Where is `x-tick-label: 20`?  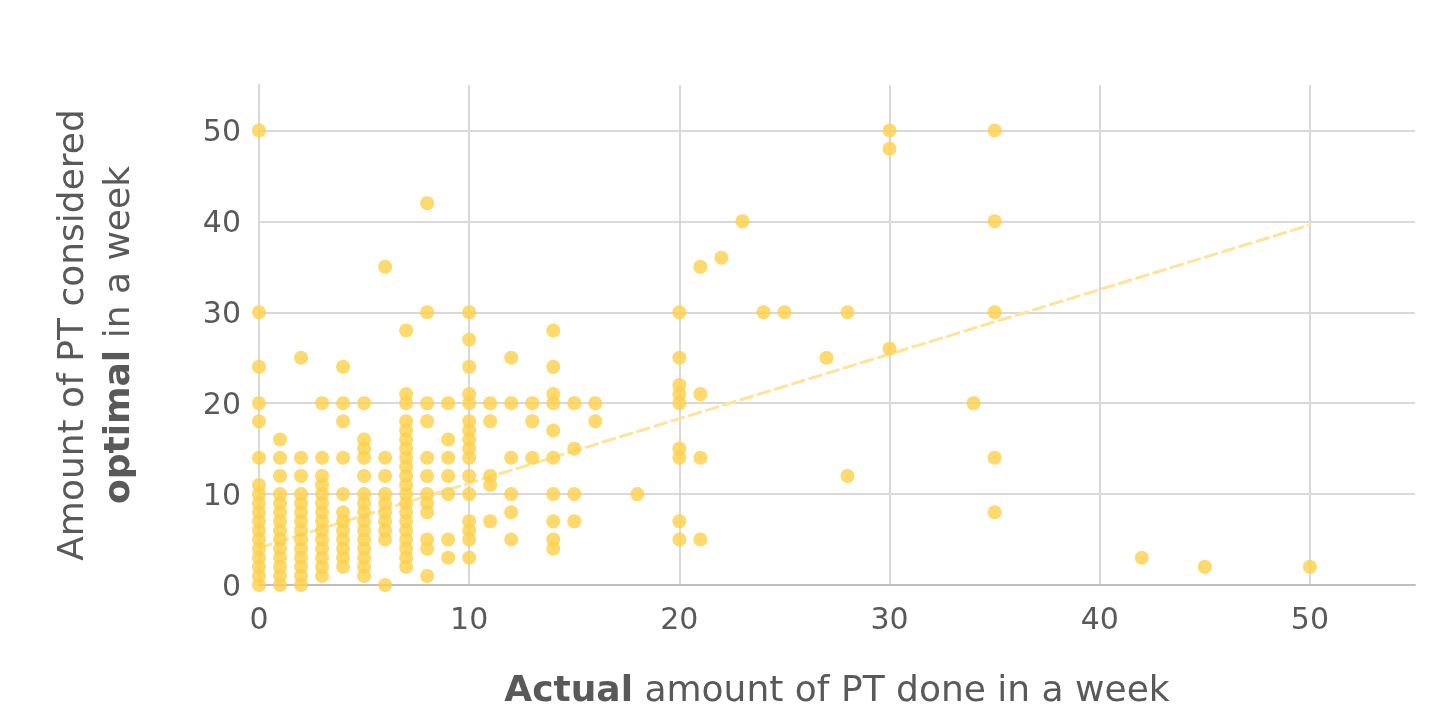
x-tick-label: 20 is located at coordinates (679, 618).